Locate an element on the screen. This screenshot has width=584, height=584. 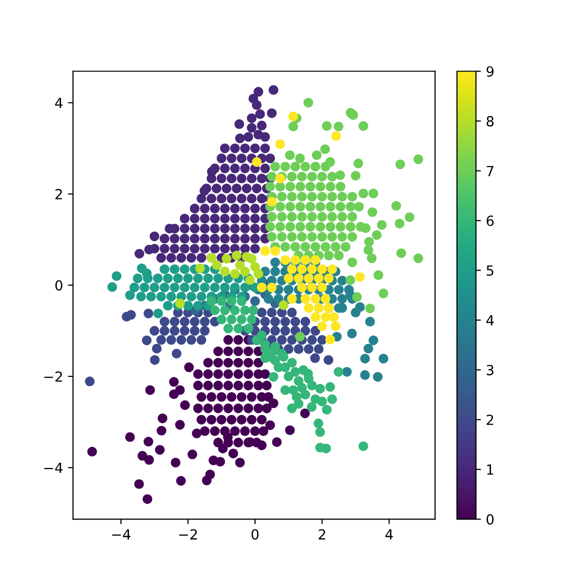
y-tick-label: 2 is located at coordinates (58, 194).